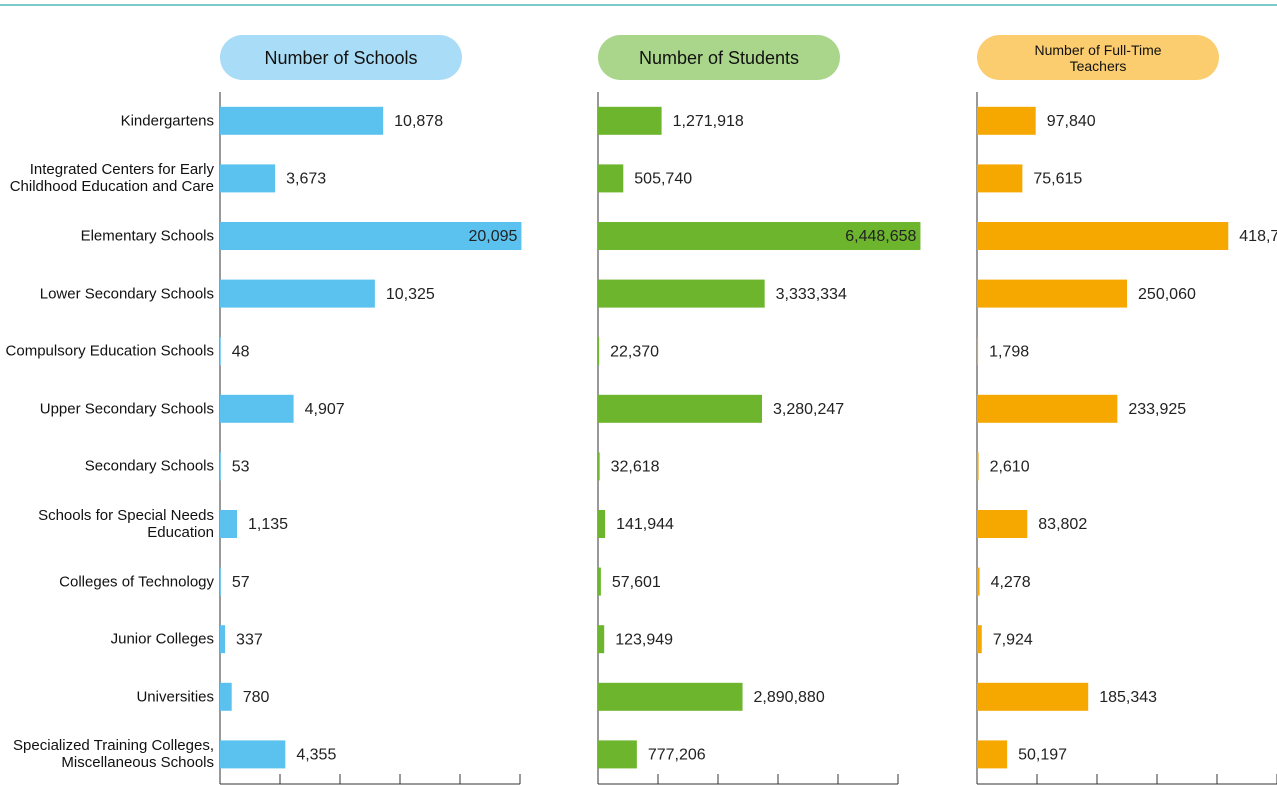 Image resolution: width=1277 pixels, height=785 pixels. What do you see at coordinates (719, 57) in the screenshot?
I see `panel-title: Number of Students` at bounding box center [719, 57].